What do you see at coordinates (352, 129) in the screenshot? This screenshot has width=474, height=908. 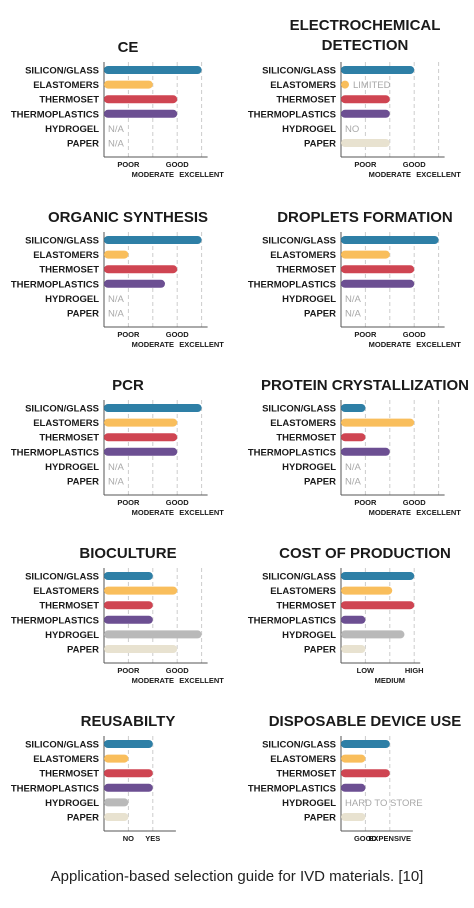 I see `bar-annotation: NO` at bounding box center [352, 129].